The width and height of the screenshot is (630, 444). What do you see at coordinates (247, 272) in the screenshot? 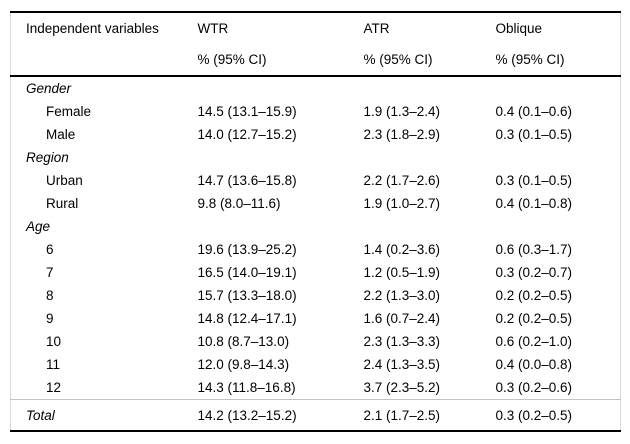
I see `wtr-value: 16.5 (14.0–19.1)` at bounding box center [247, 272].